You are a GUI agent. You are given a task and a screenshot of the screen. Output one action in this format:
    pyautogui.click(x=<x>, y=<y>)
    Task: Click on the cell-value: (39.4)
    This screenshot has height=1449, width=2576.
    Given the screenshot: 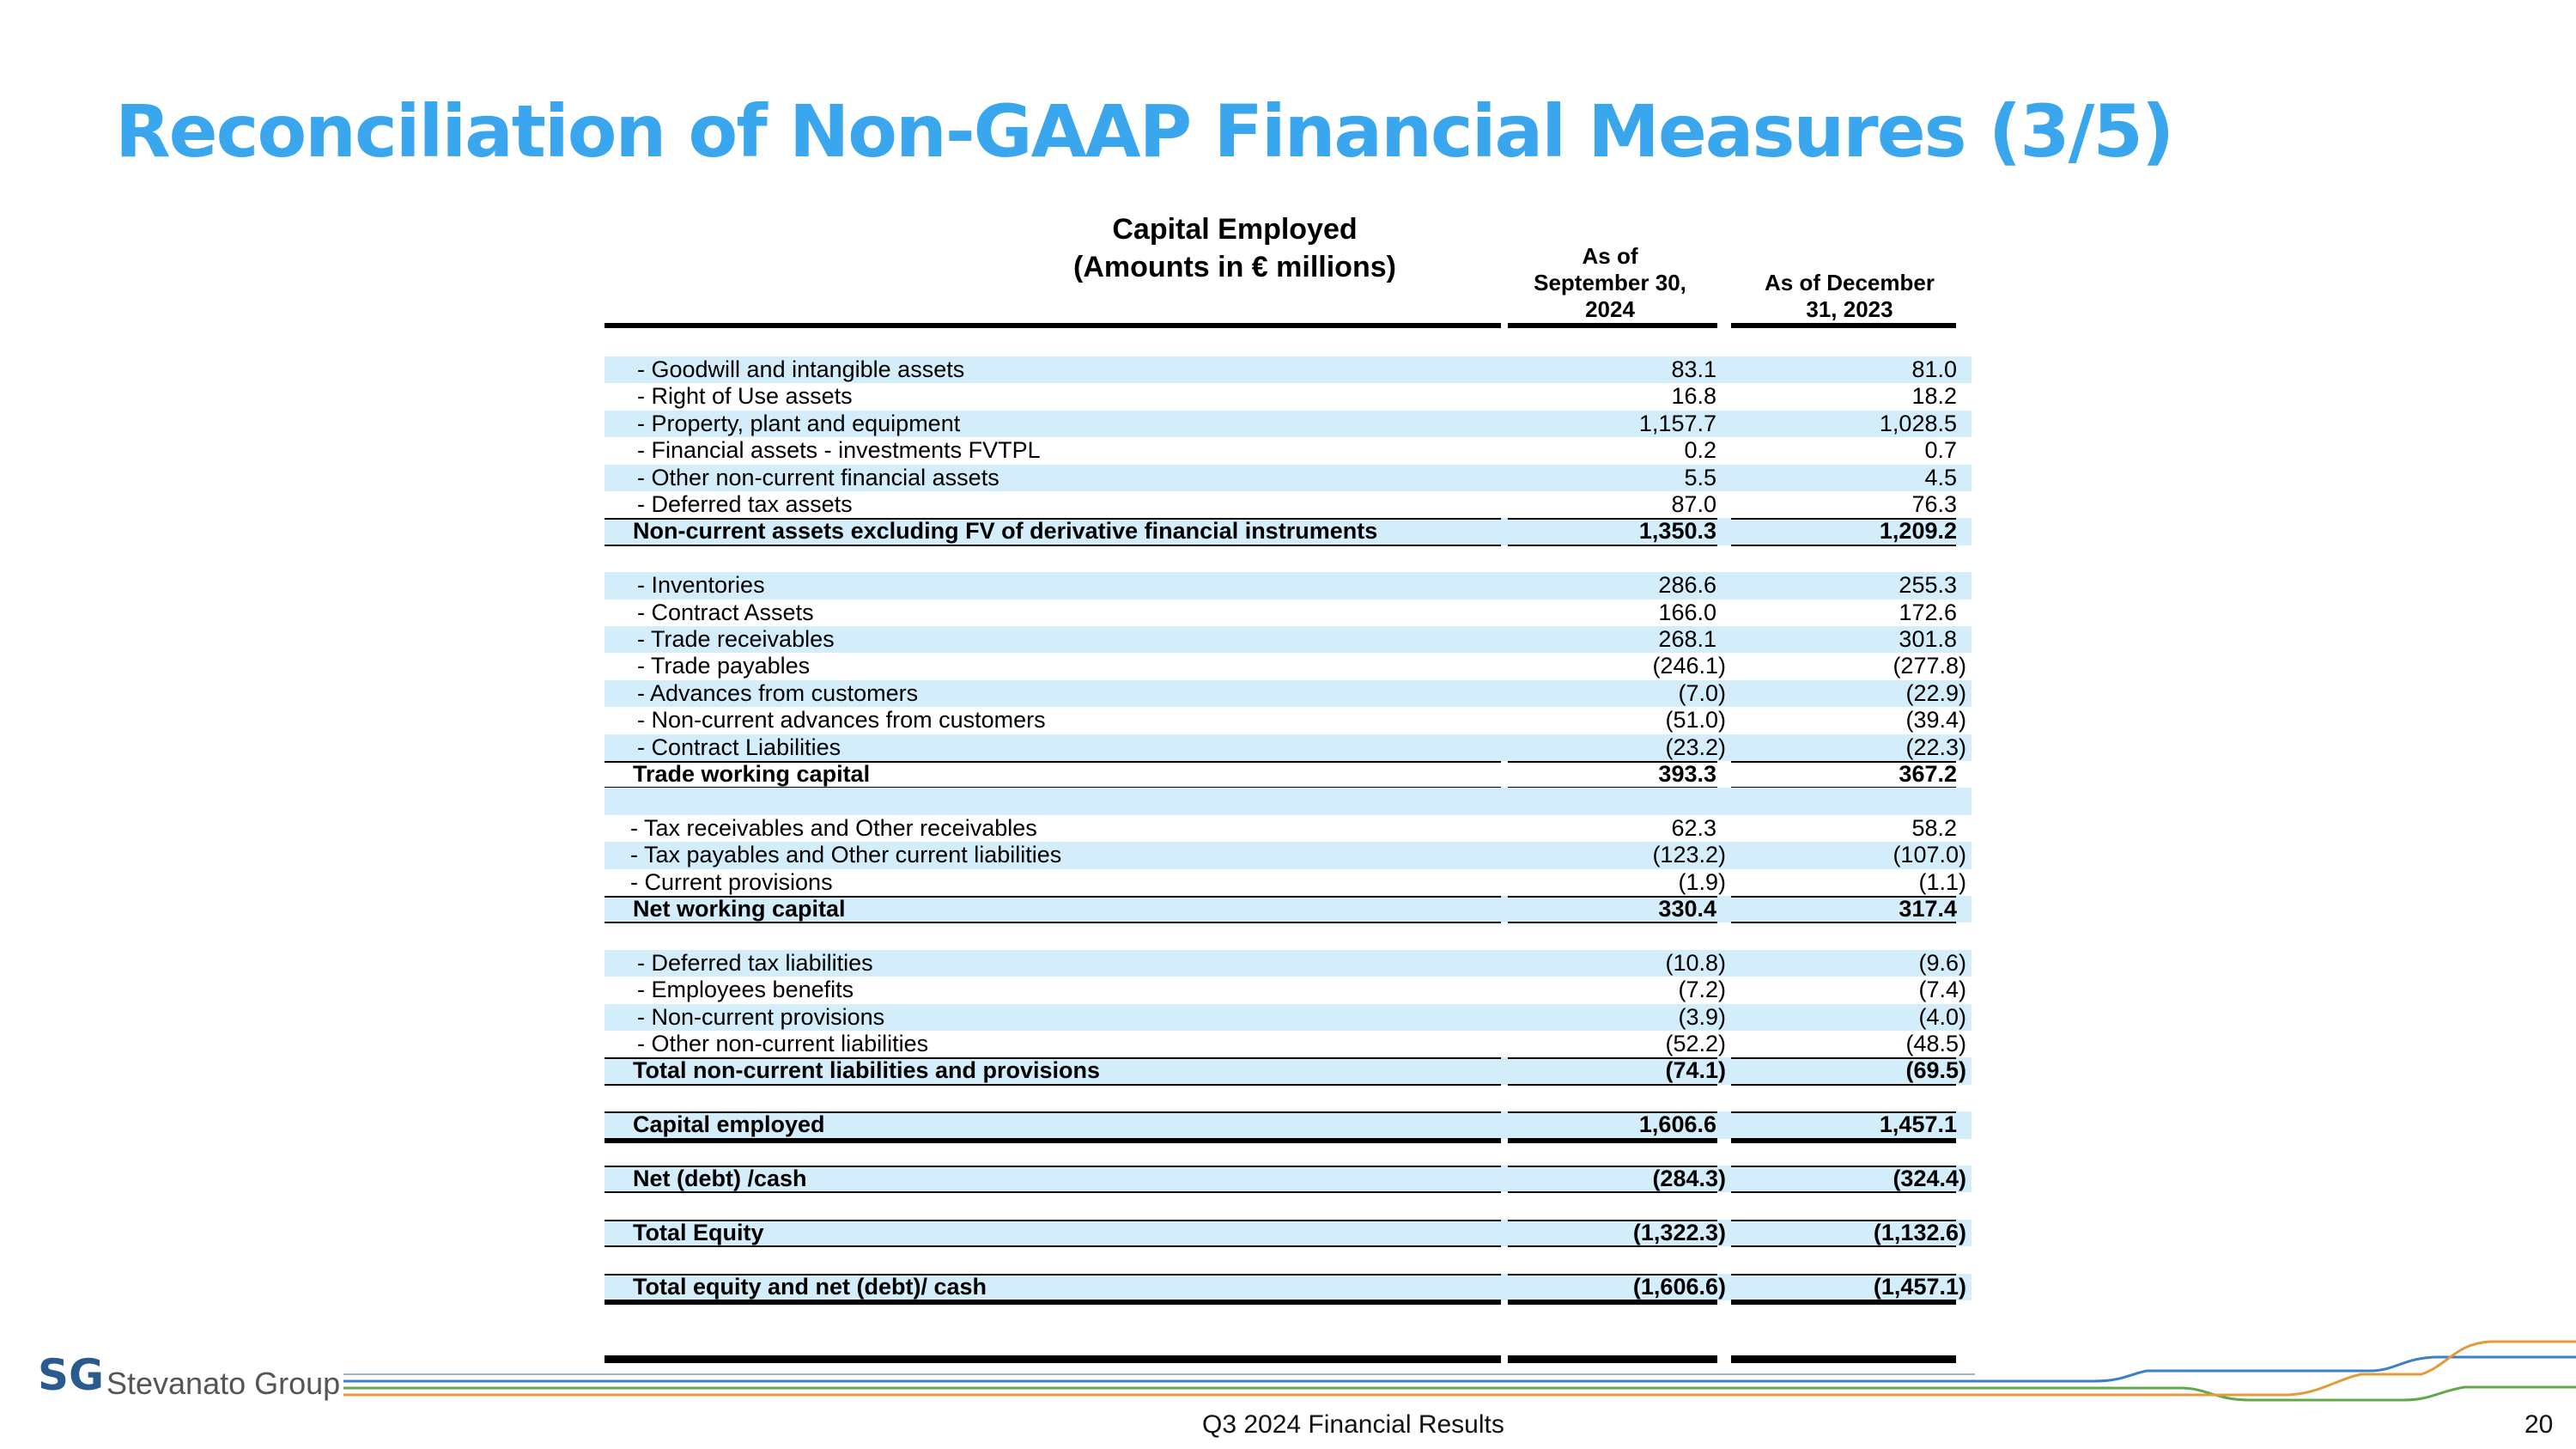 What is the action you would take?
    pyautogui.click(x=1936, y=720)
    